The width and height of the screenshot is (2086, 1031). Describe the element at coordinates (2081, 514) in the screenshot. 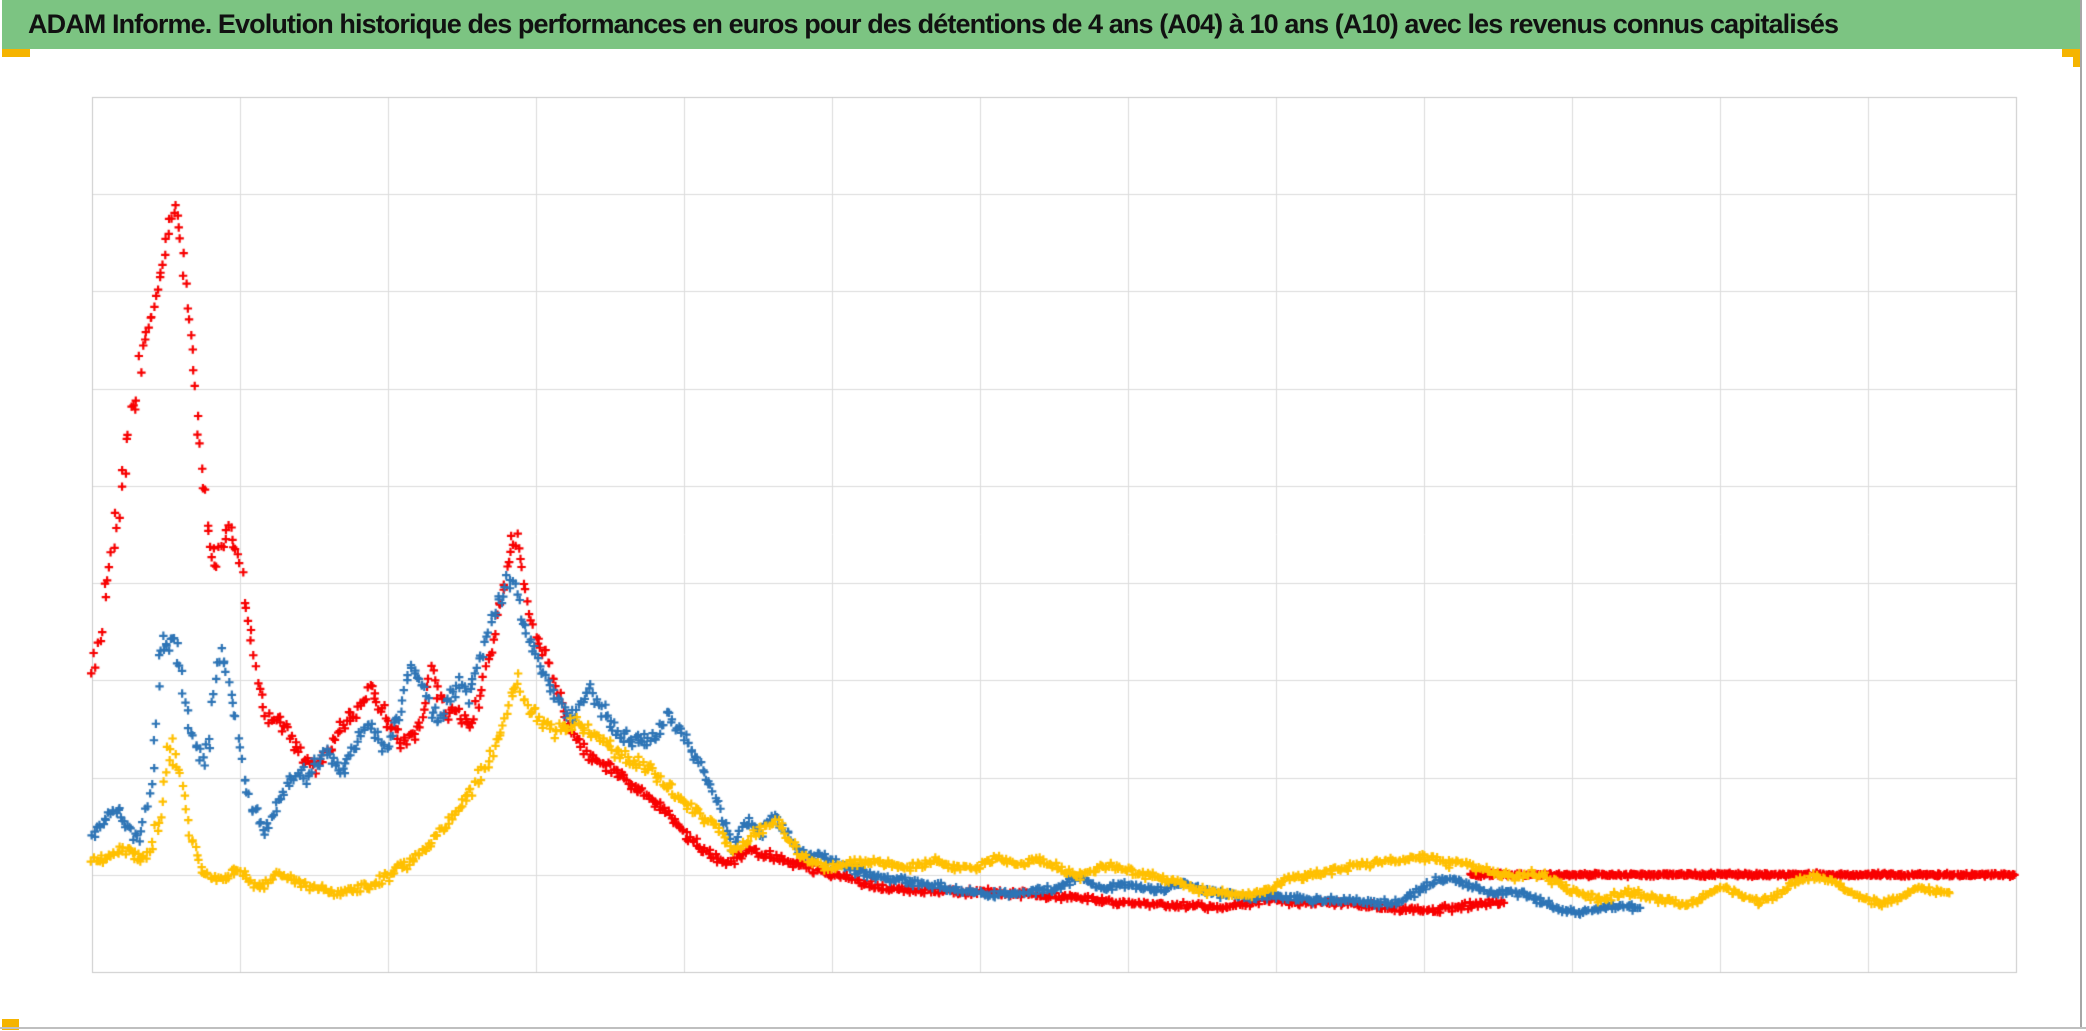

I see `sheet-right-border` at that location.